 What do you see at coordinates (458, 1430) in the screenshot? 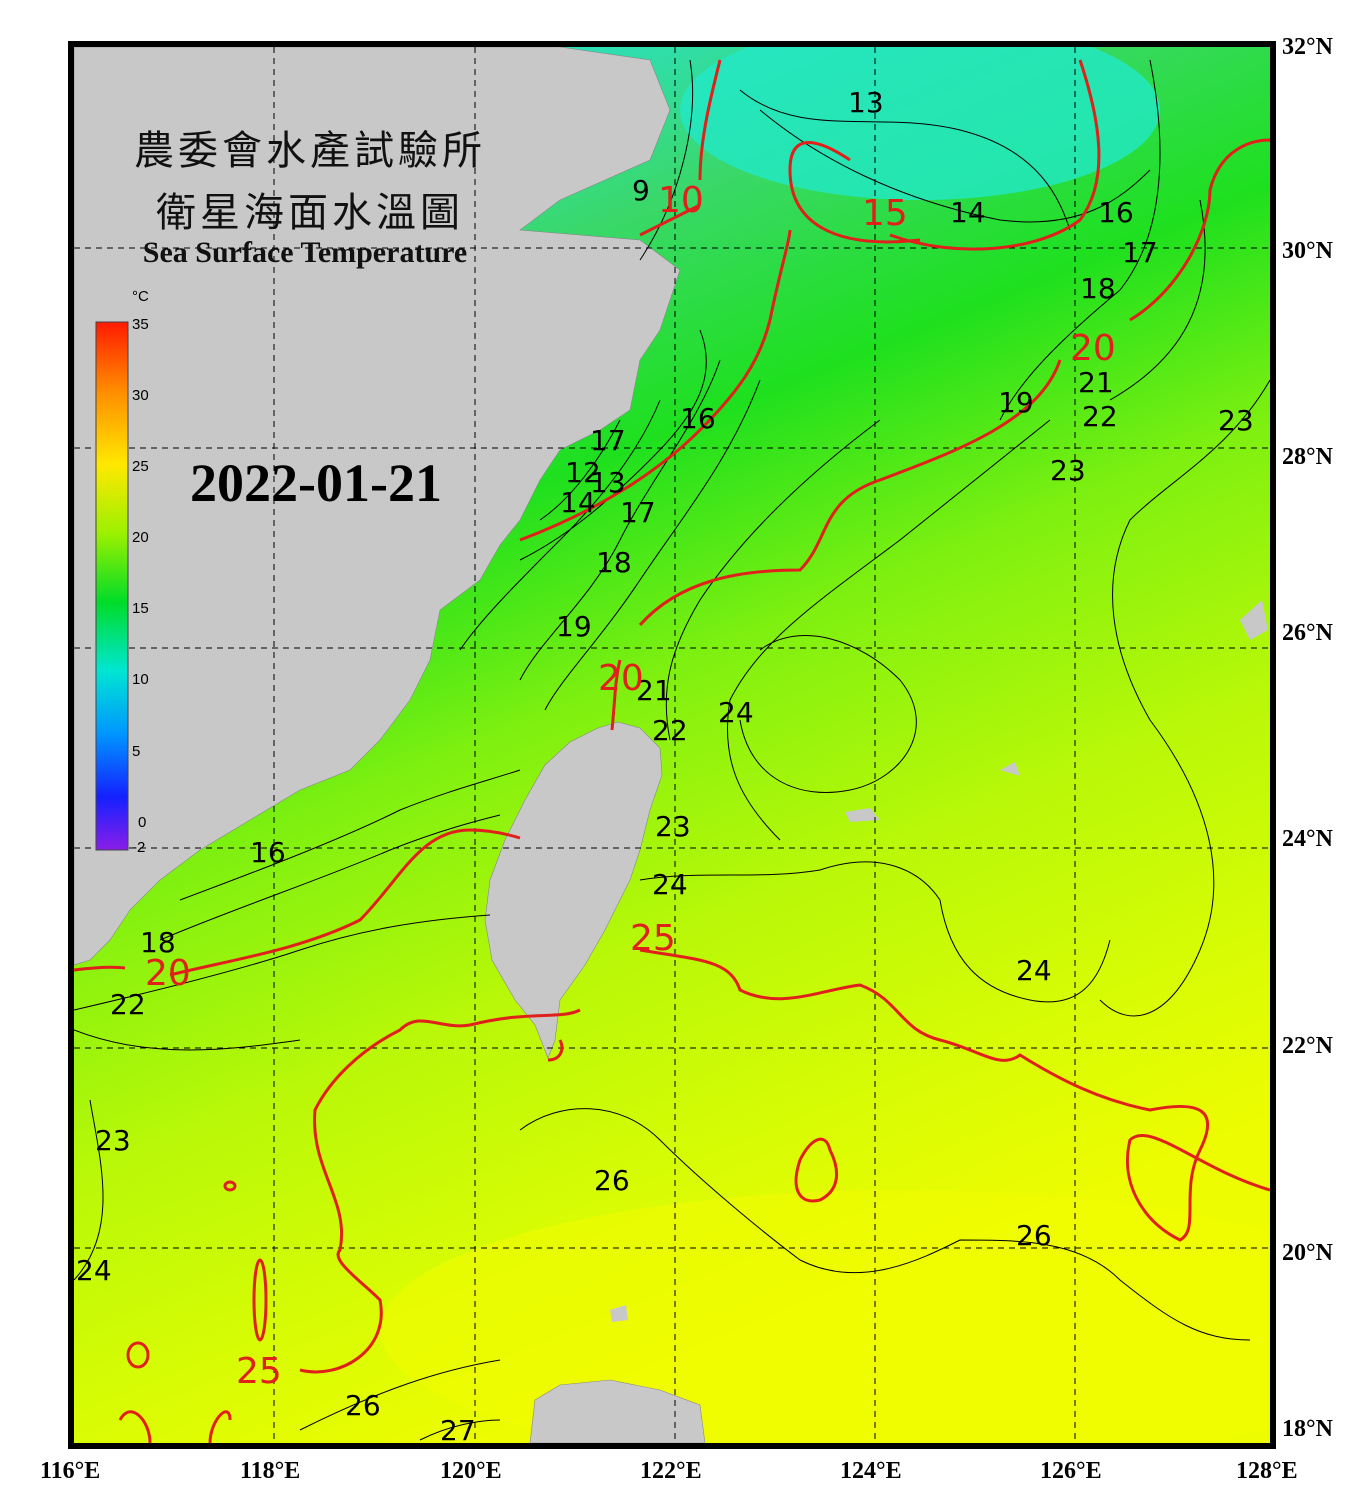
I see `iso-label-27: 27` at bounding box center [458, 1430].